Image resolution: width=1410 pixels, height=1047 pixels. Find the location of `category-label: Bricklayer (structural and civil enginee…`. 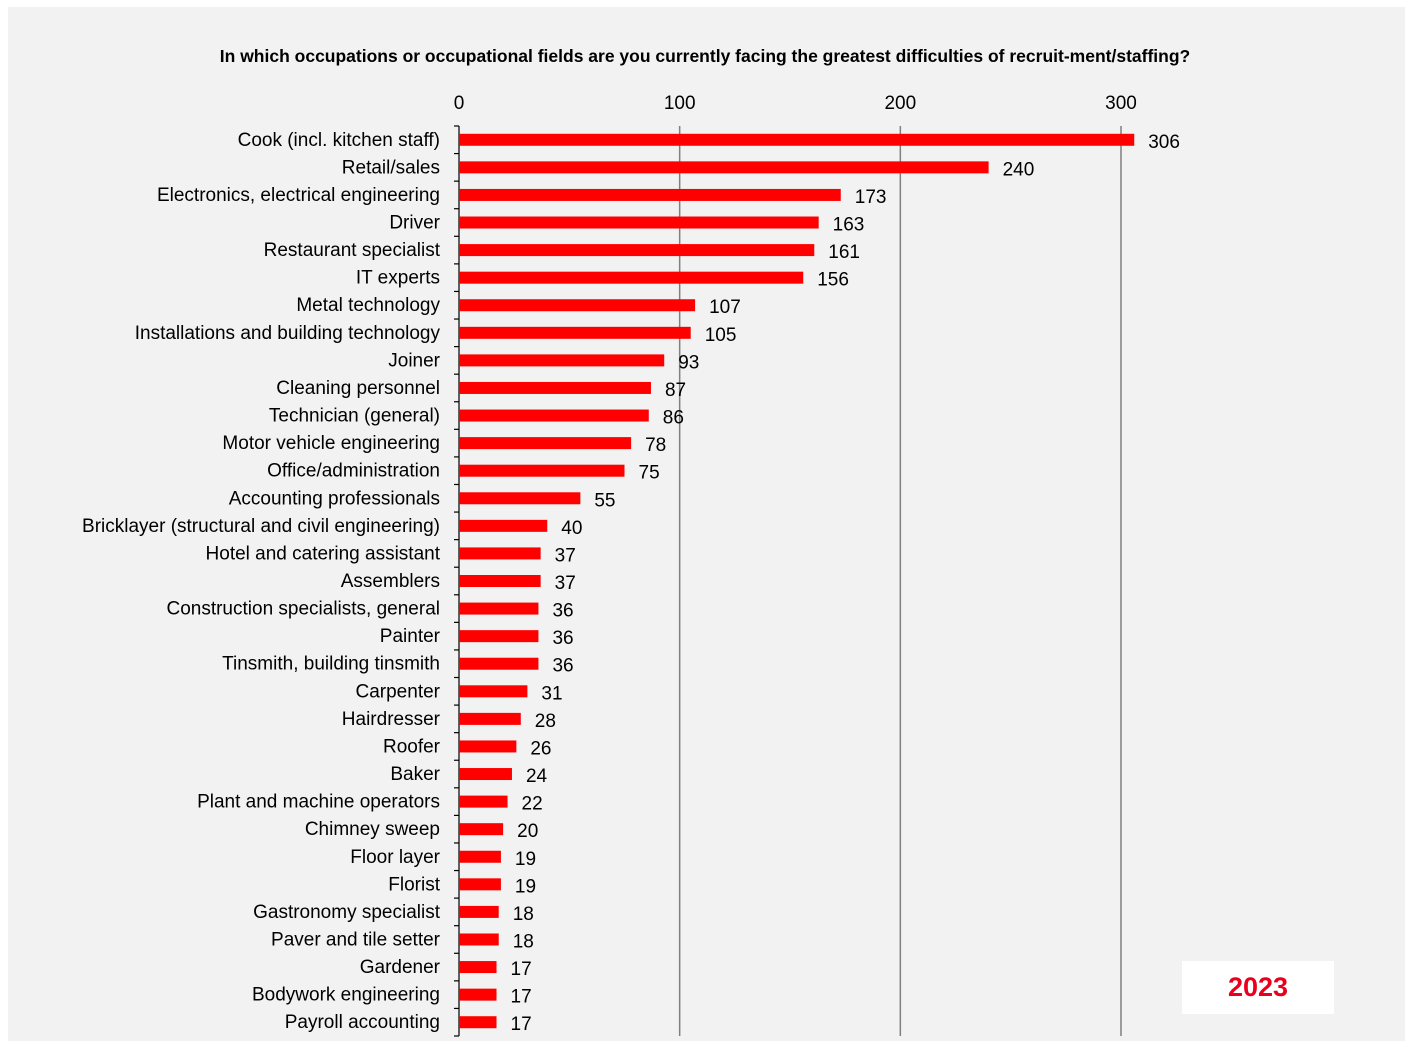

category-label: Bricklayer (structural and civil enginee… is located at coordinates (261, 526).